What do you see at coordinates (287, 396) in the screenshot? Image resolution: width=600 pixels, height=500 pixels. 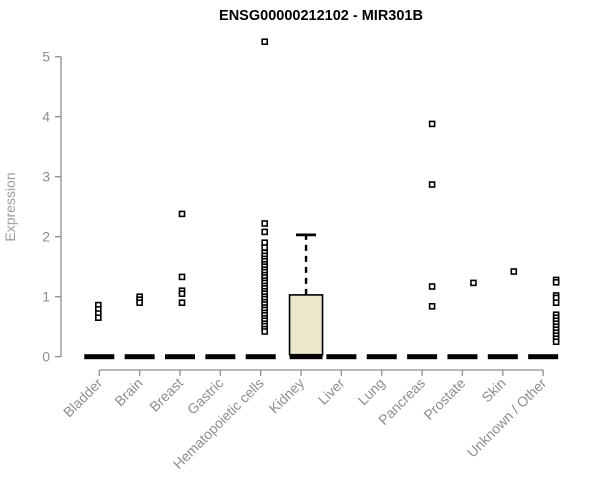 I see `x-category-label: Kidney` at bounding box center [287, 396].